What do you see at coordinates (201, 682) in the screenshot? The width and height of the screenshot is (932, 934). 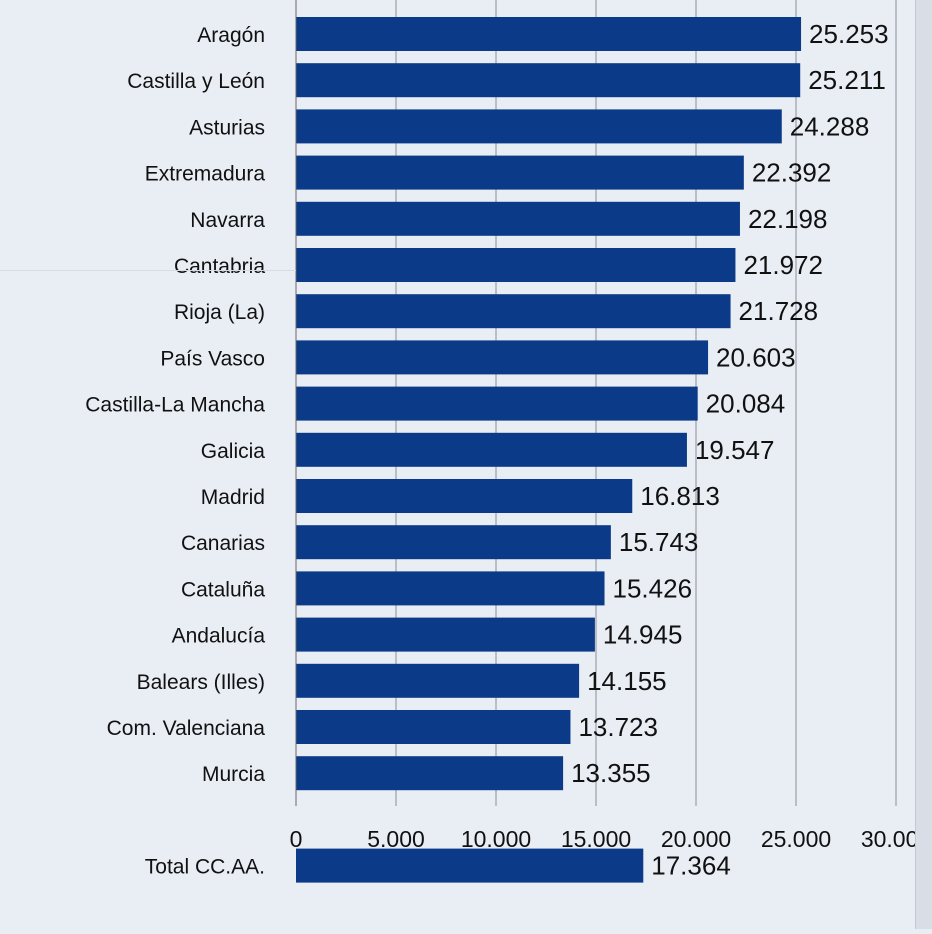 I see `category-label: Balears (Illes)` at bounding box center [201, 682].